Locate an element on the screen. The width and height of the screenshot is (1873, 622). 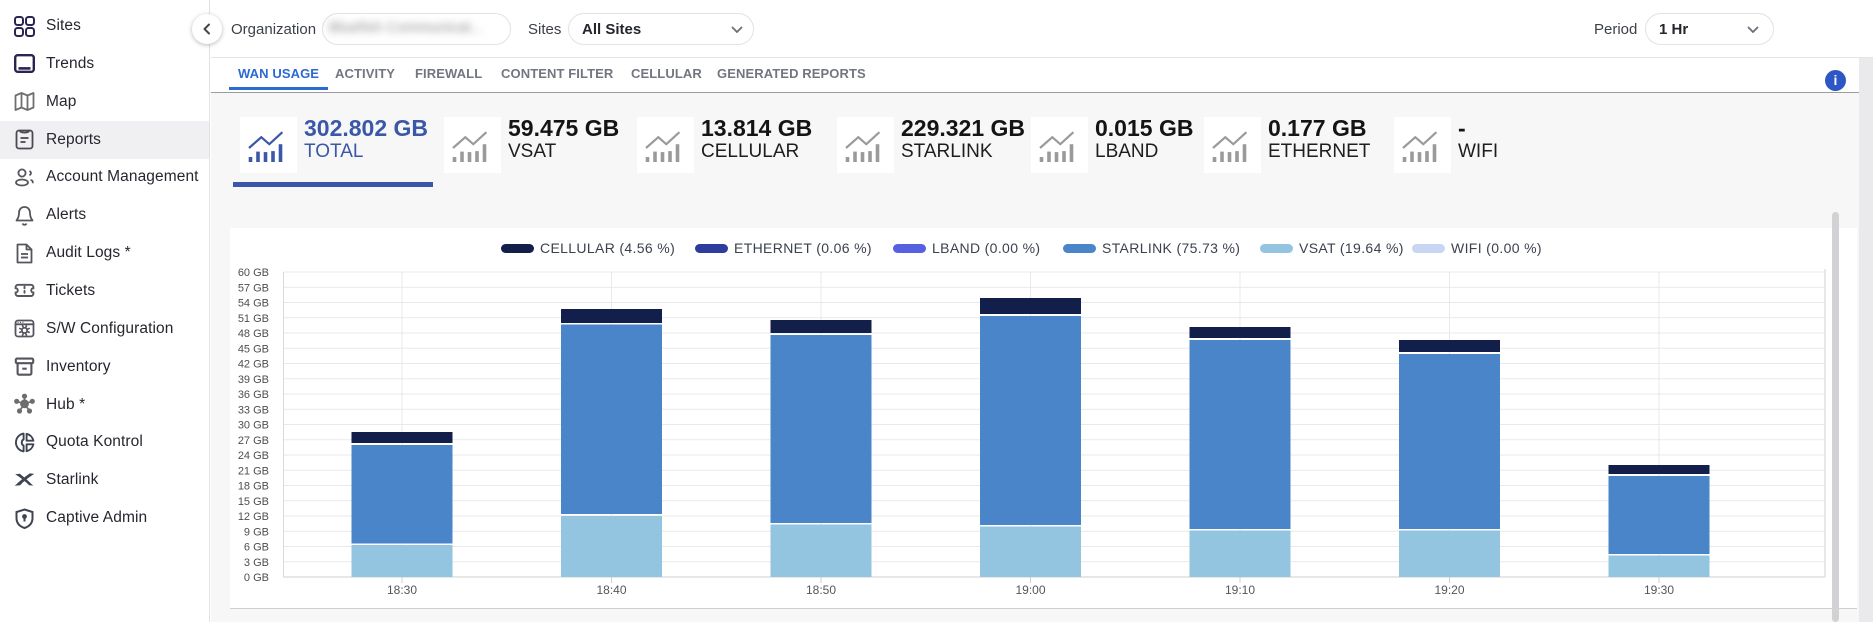
svg-text: 42 GB is located at coordinates (253, 365).